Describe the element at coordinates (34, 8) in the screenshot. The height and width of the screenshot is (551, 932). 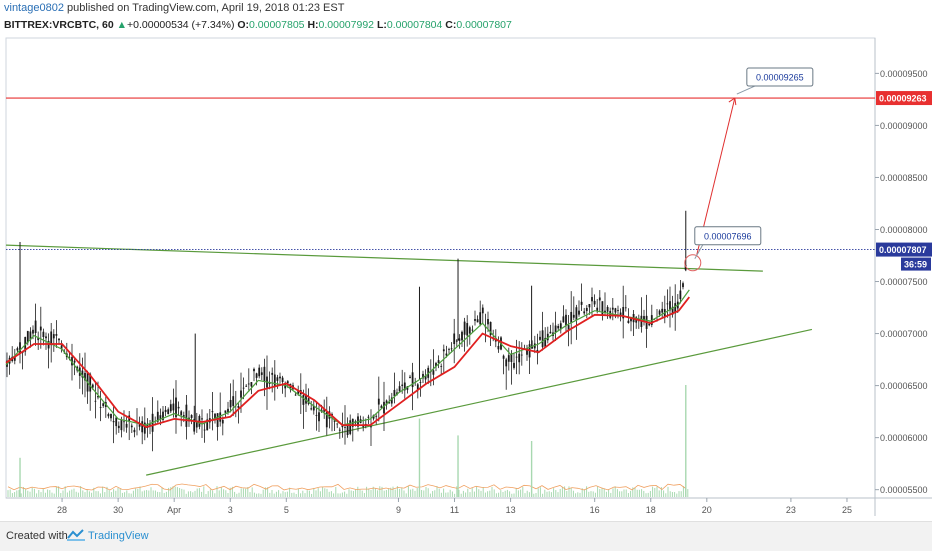
I see `author-link: vintage0802` at that location.